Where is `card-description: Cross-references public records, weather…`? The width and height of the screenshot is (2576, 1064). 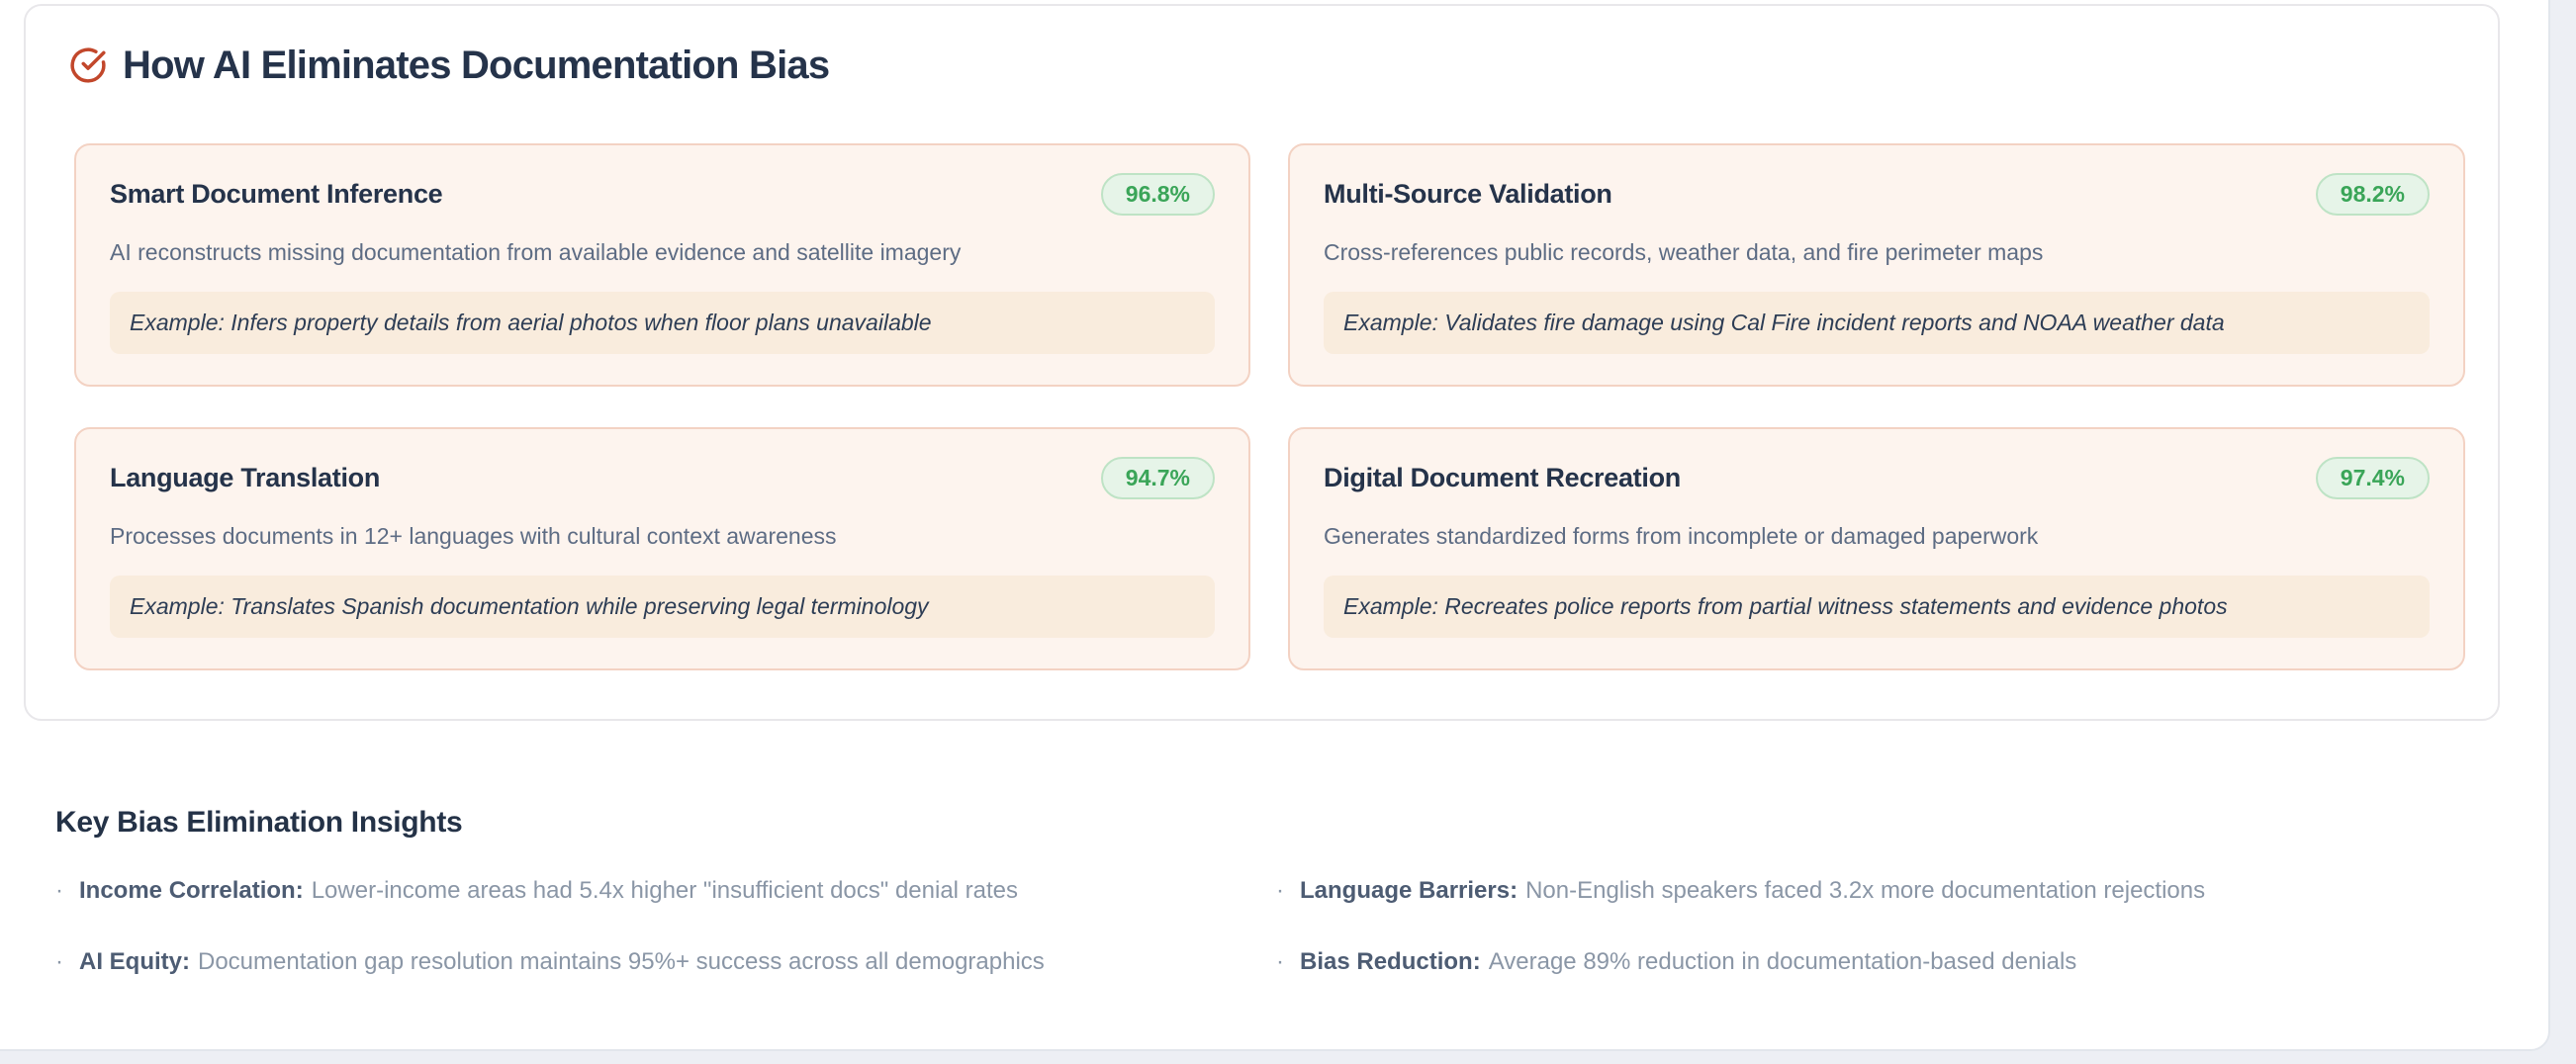
card-description: Cross-references public records, weather… is located at coordinates (1684, 252).